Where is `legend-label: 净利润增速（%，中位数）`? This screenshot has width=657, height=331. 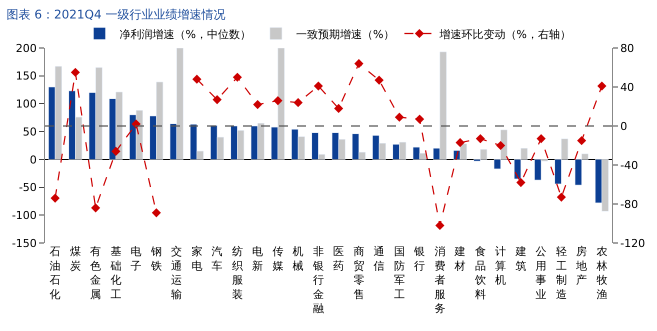 legend-label: 净利润增速（%，中位数） is located at coordinates (185, 34).